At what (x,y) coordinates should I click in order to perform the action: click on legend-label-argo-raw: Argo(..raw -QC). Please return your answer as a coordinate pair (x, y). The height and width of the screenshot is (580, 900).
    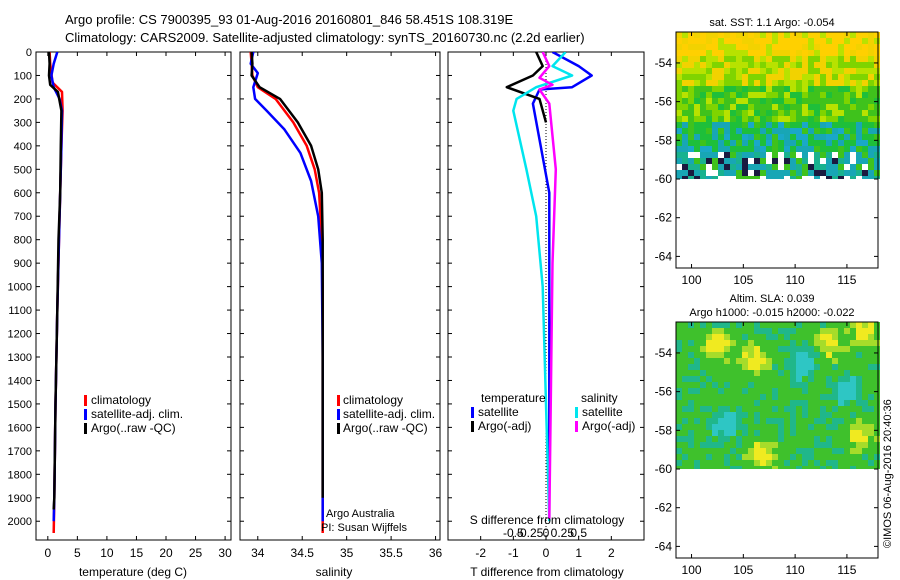
    Looking at the image, I should click on (133, 428).